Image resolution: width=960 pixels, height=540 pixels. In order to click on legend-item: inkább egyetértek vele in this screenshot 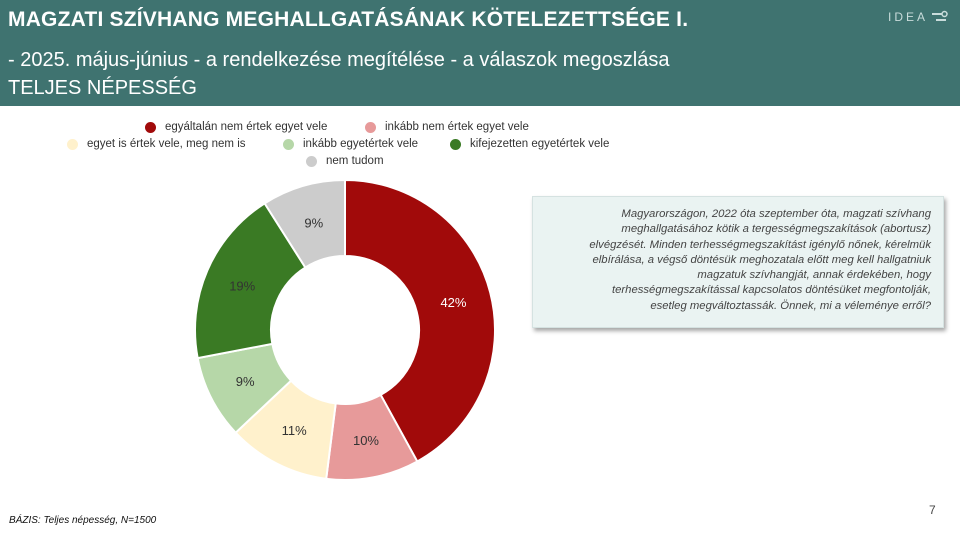, I will do `click(350, 144)`.